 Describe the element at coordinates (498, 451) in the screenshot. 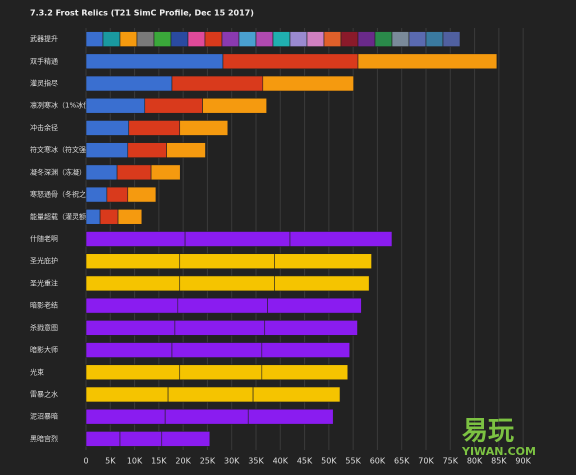

I see `watermark-url: YIWAN.COM` at that location.